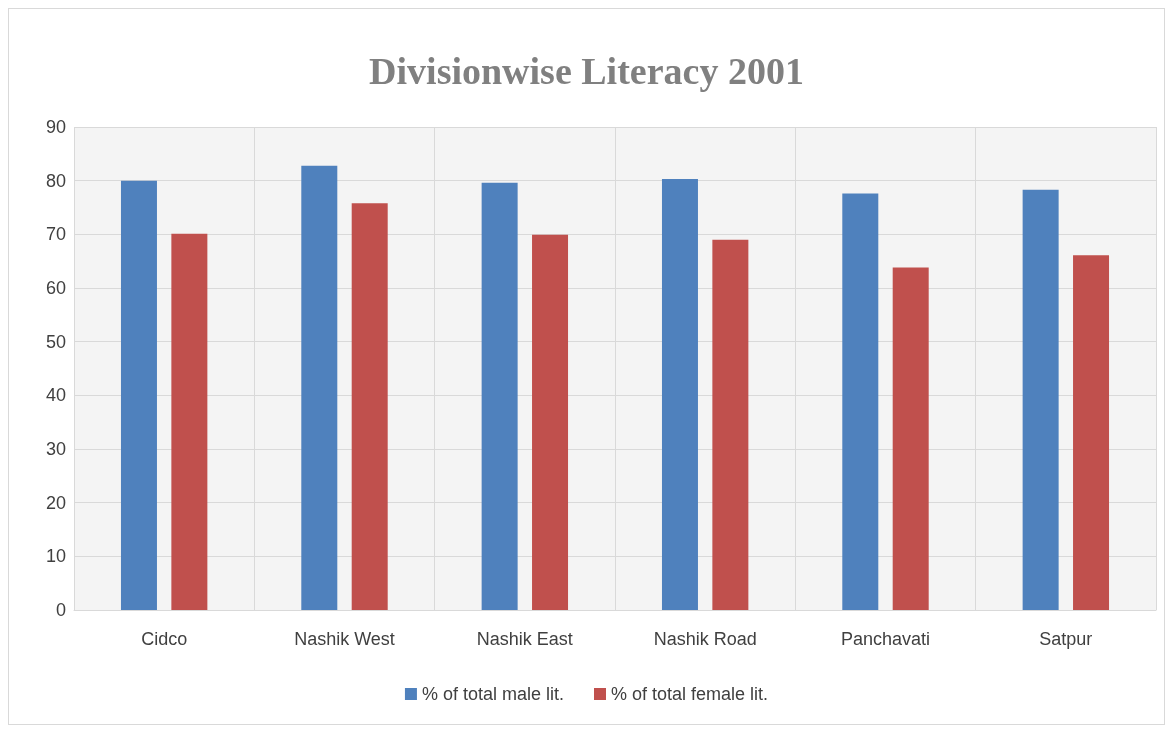  I want to click on x-tick-label: Satpur, so click(1066, 639).